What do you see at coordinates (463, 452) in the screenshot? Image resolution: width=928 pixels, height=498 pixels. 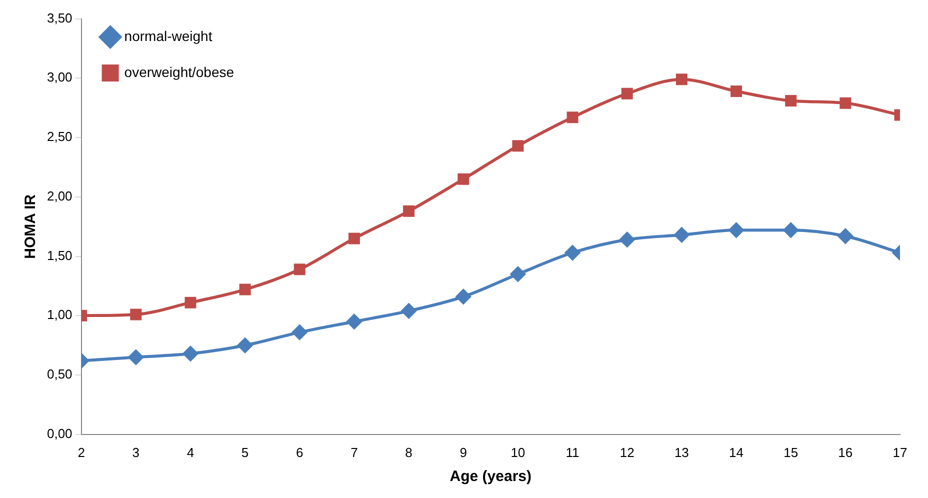 I see `x-tick-label: 9` at bounding box center [463, 452].